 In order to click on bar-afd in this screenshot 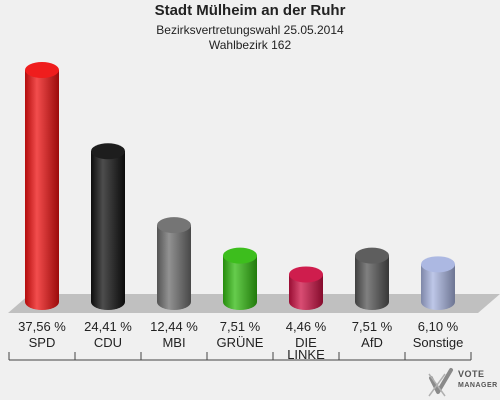, I will do `click(372, 278)`.